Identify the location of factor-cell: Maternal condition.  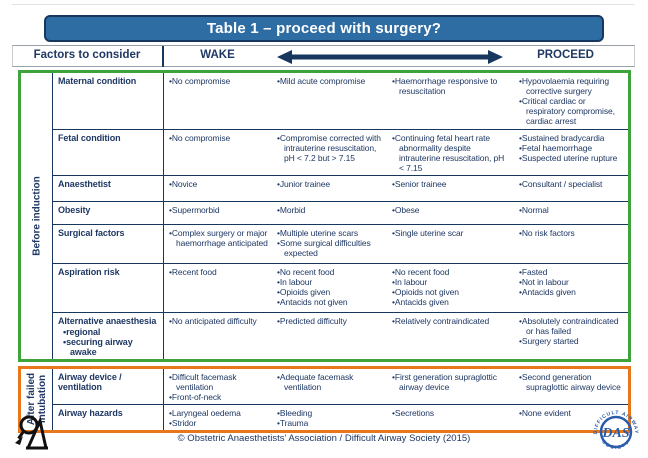
(108, 101).